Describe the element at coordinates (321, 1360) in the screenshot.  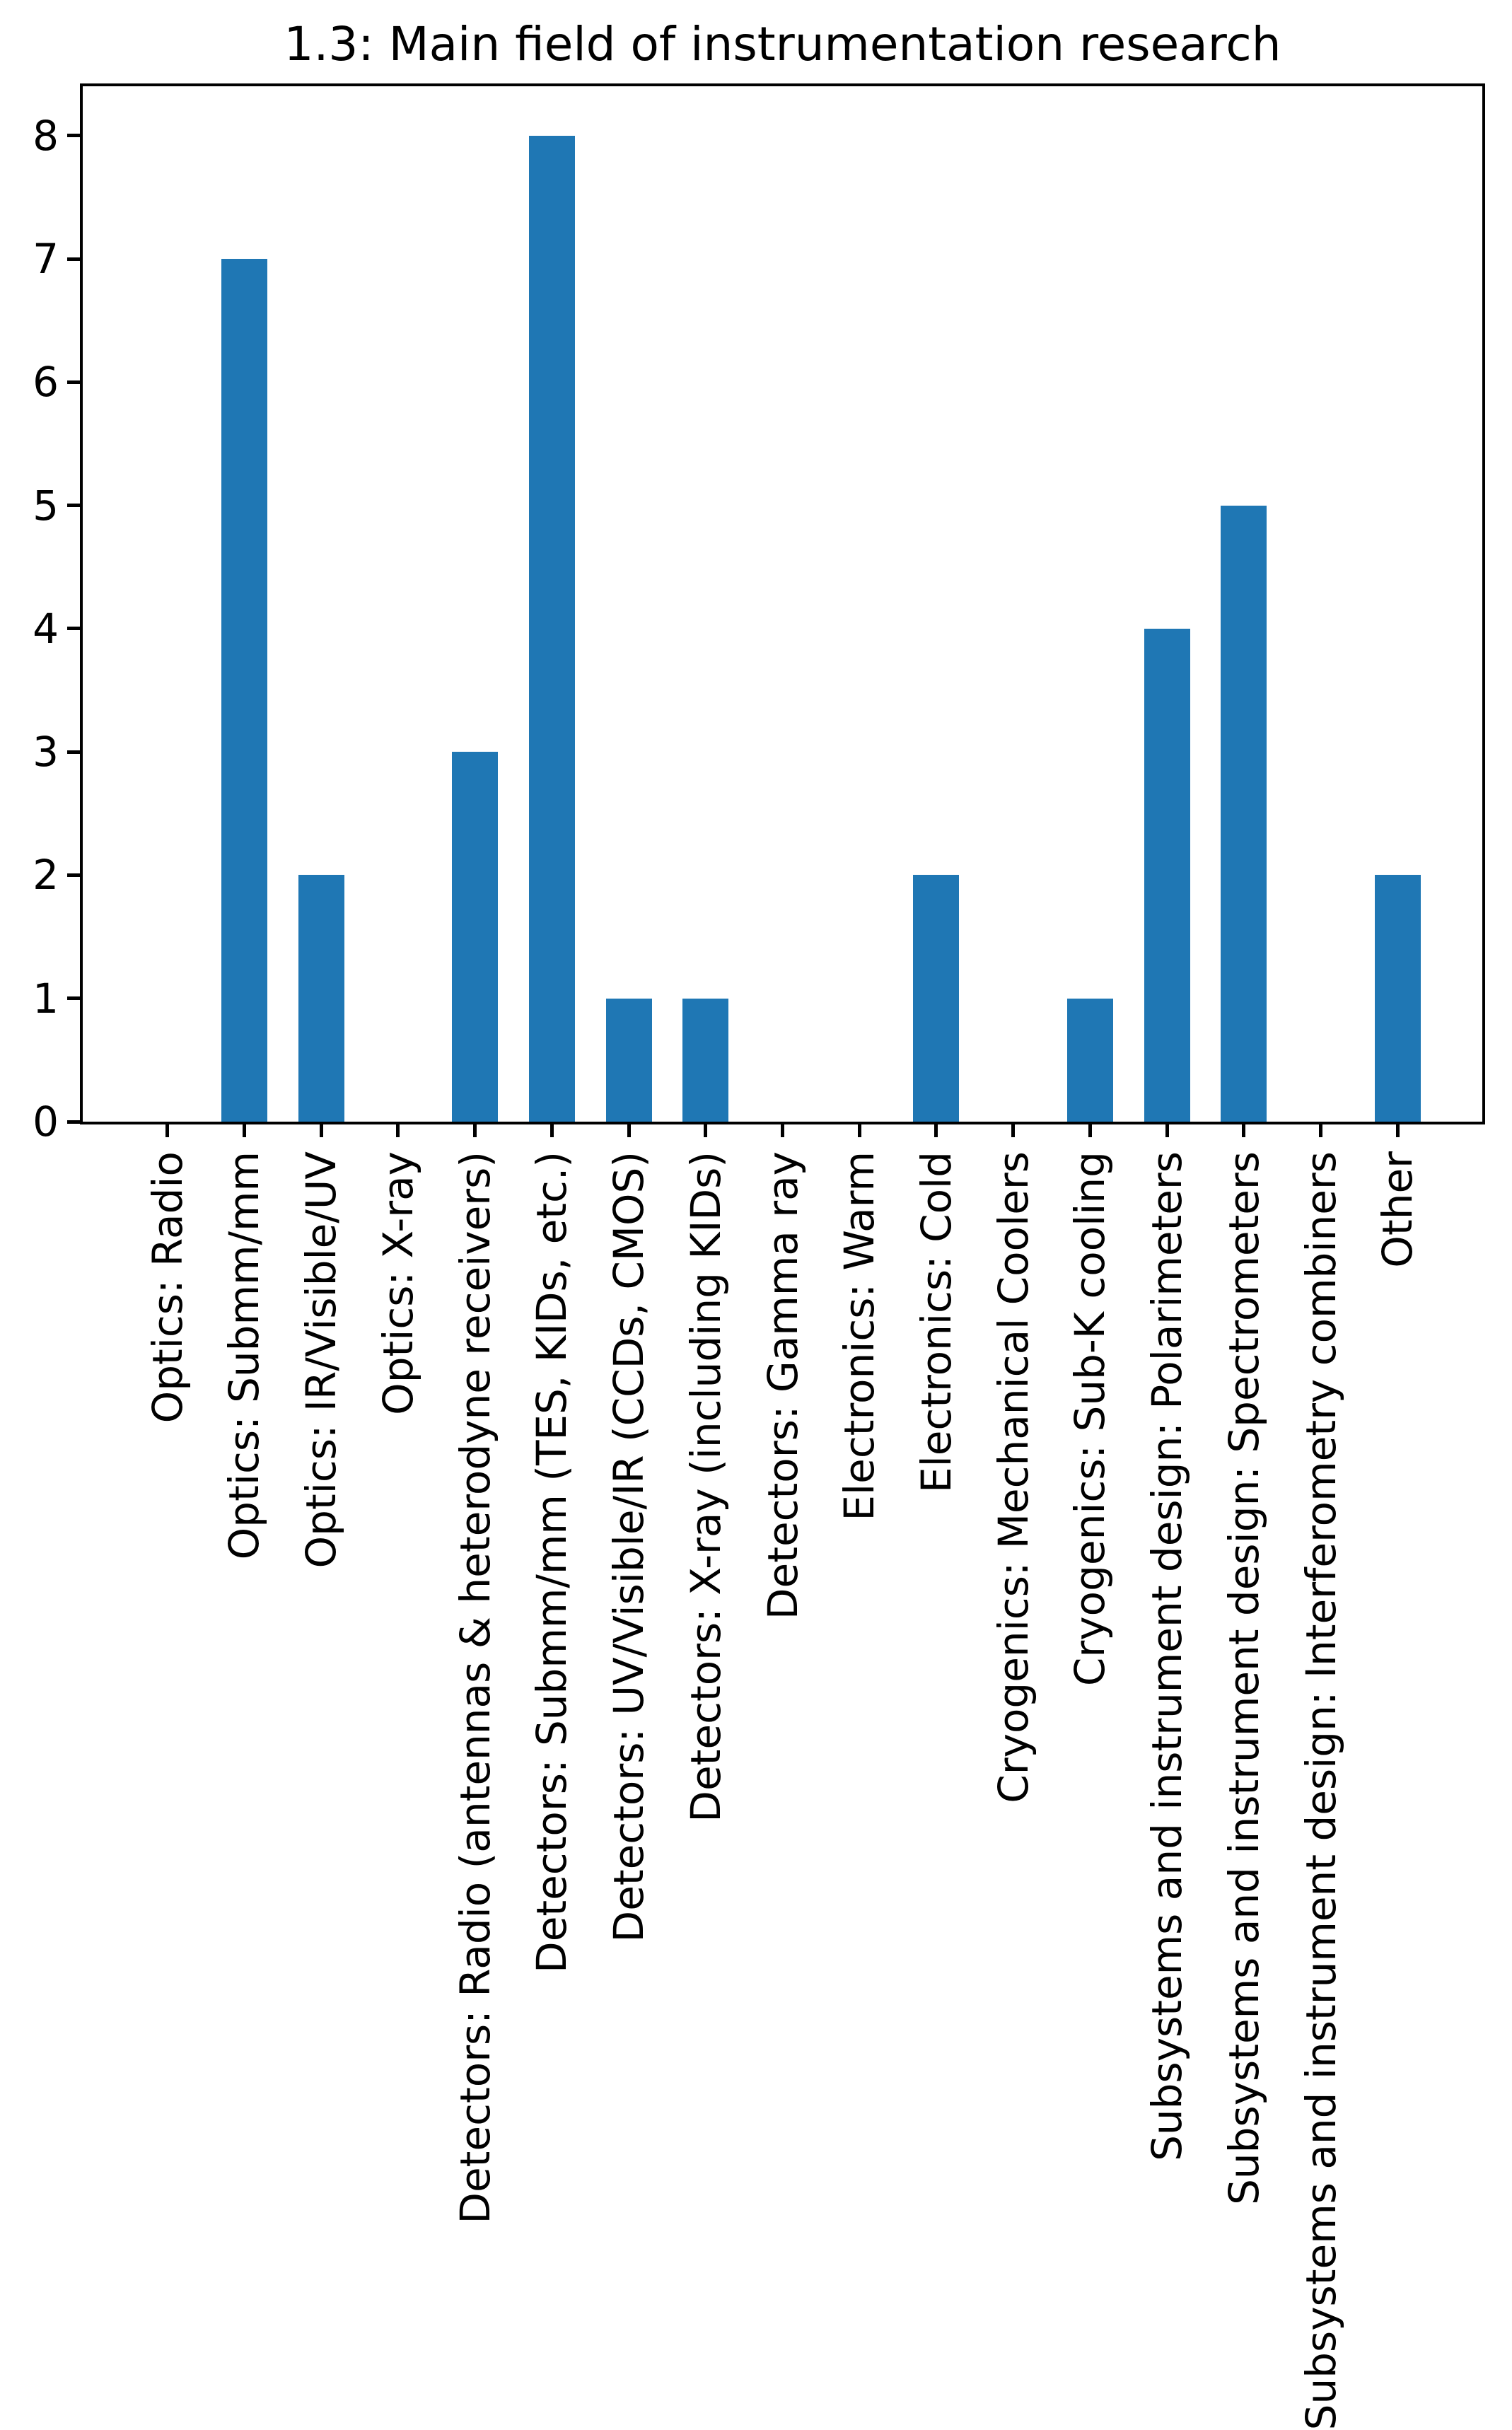
I see `x-tick-label: Optics: IR/Visible/UV` at that location.